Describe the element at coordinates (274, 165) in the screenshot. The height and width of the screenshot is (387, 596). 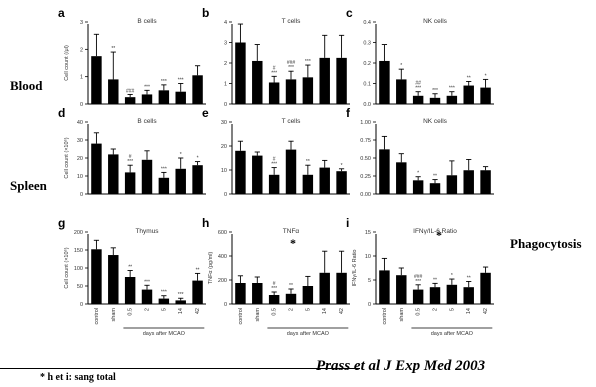
I see `significance-e-2: ***` at that location.